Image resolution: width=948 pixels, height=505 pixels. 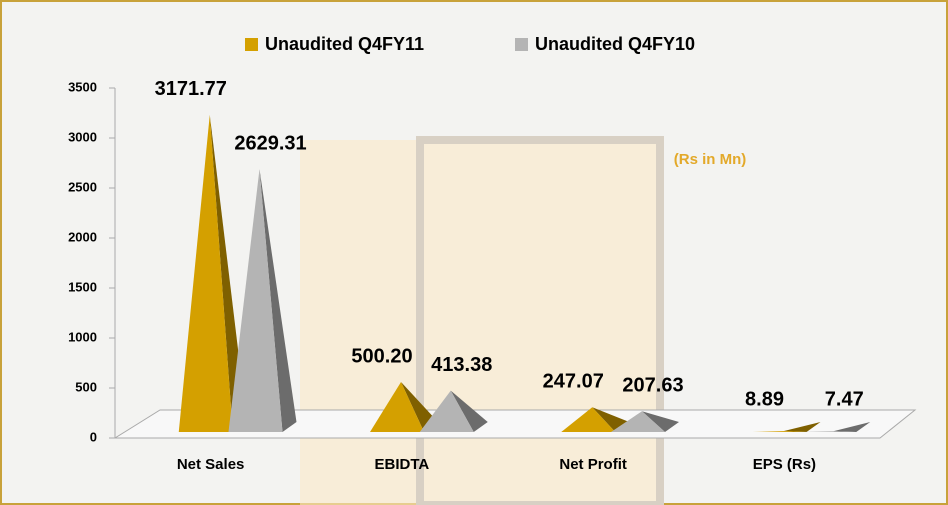 What do you see at coordinates (82, 136) in the screenshot?
I see `y-tick-label: 3000` at bounding box center [82, 136].